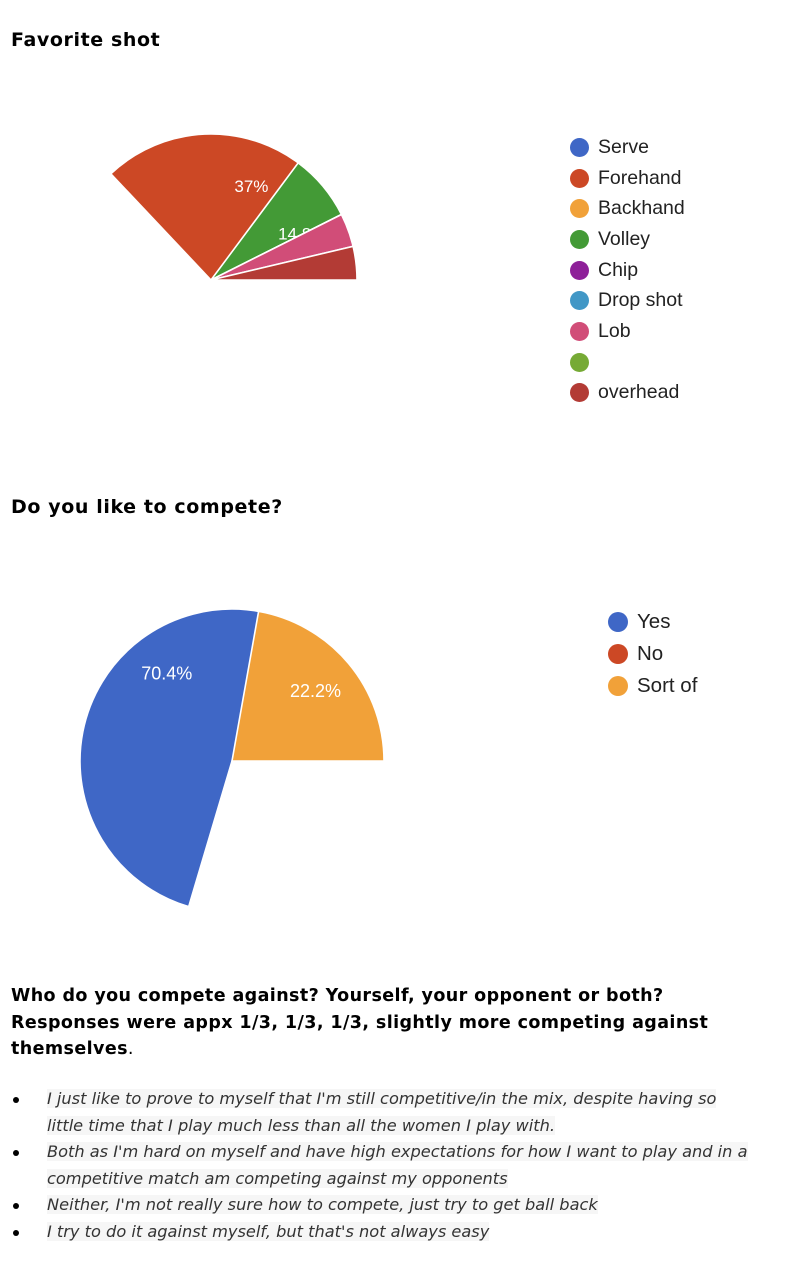 This screenshot has width=788, height=1274. I want to click on legend-item: Forehand, so click(627, 178).